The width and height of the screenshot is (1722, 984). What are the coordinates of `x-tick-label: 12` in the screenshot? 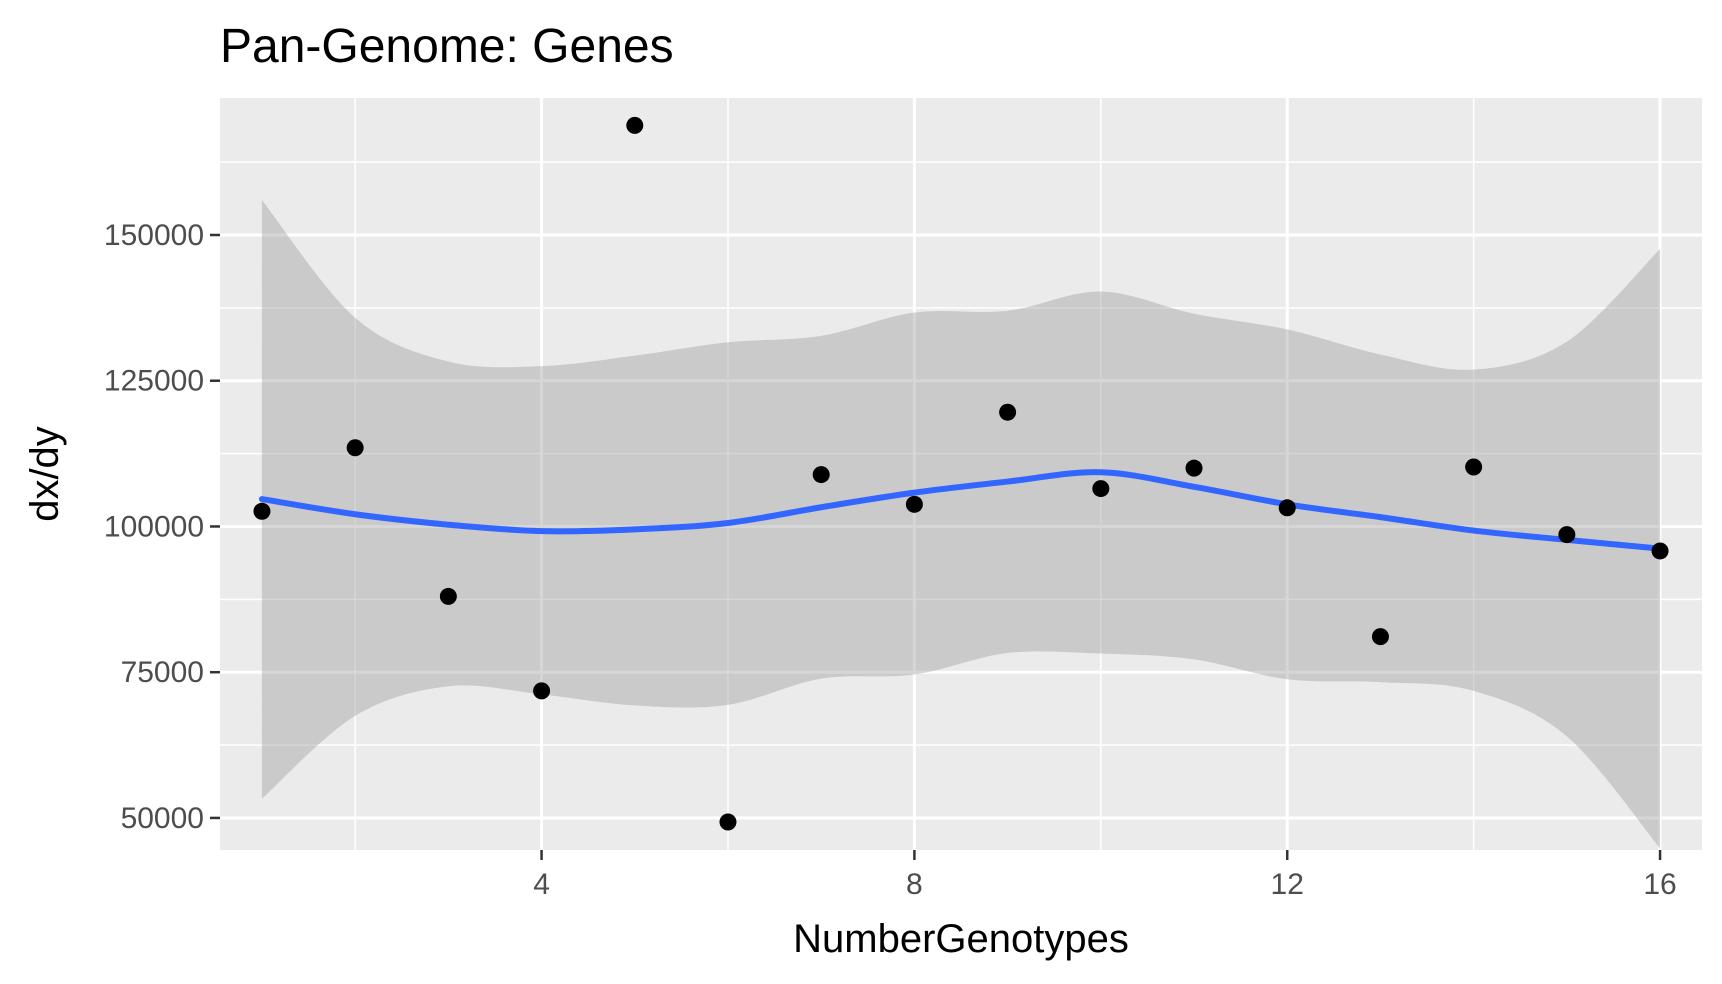 It's located at (1287, 884).